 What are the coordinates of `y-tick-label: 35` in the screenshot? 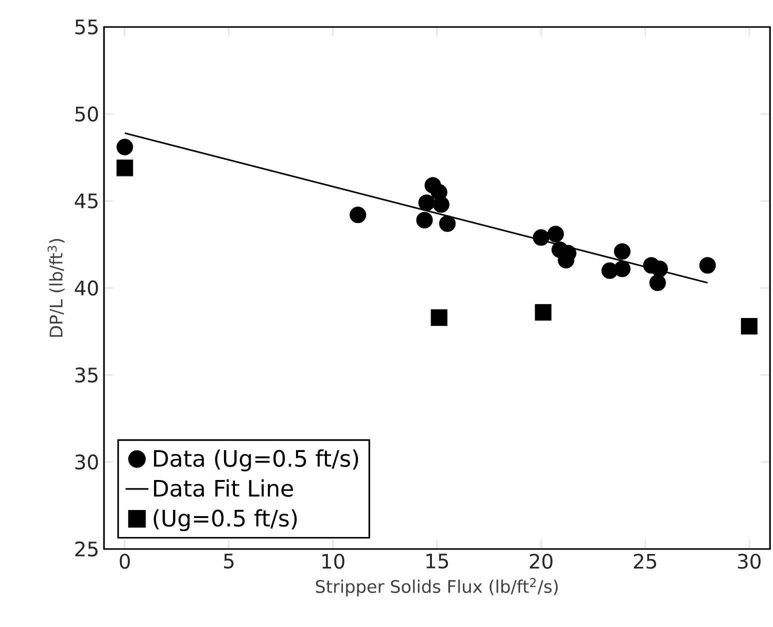 It's located at (86, 375).